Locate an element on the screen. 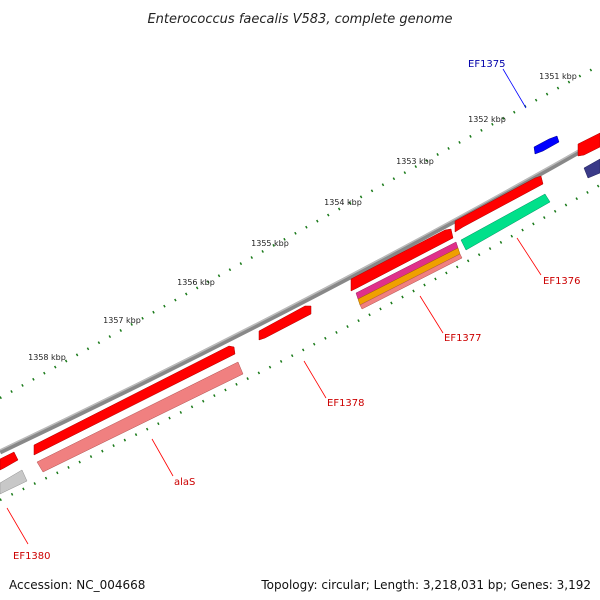  gene-ef1377-pink-feature is located at coordinates (411, 281).